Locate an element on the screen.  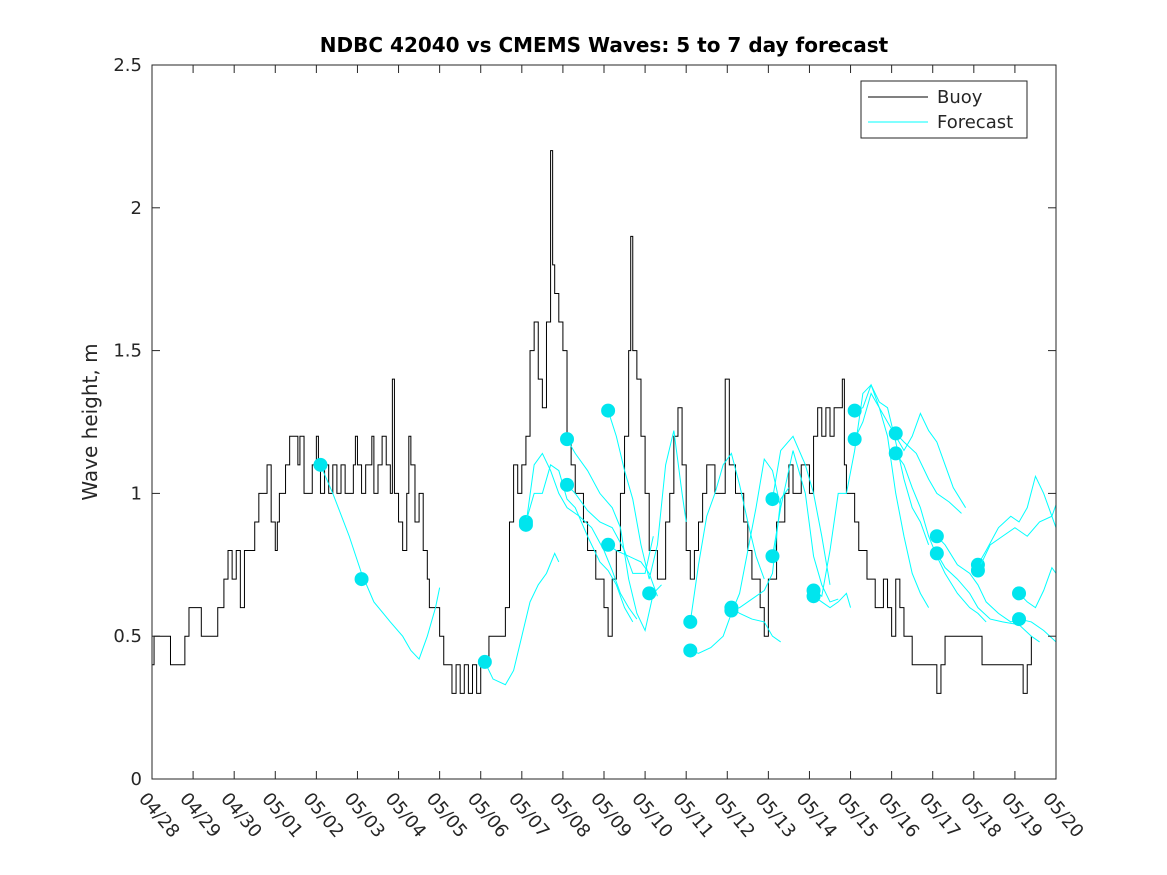
y-tick-label: 0 is located at coordinates (136, 779).